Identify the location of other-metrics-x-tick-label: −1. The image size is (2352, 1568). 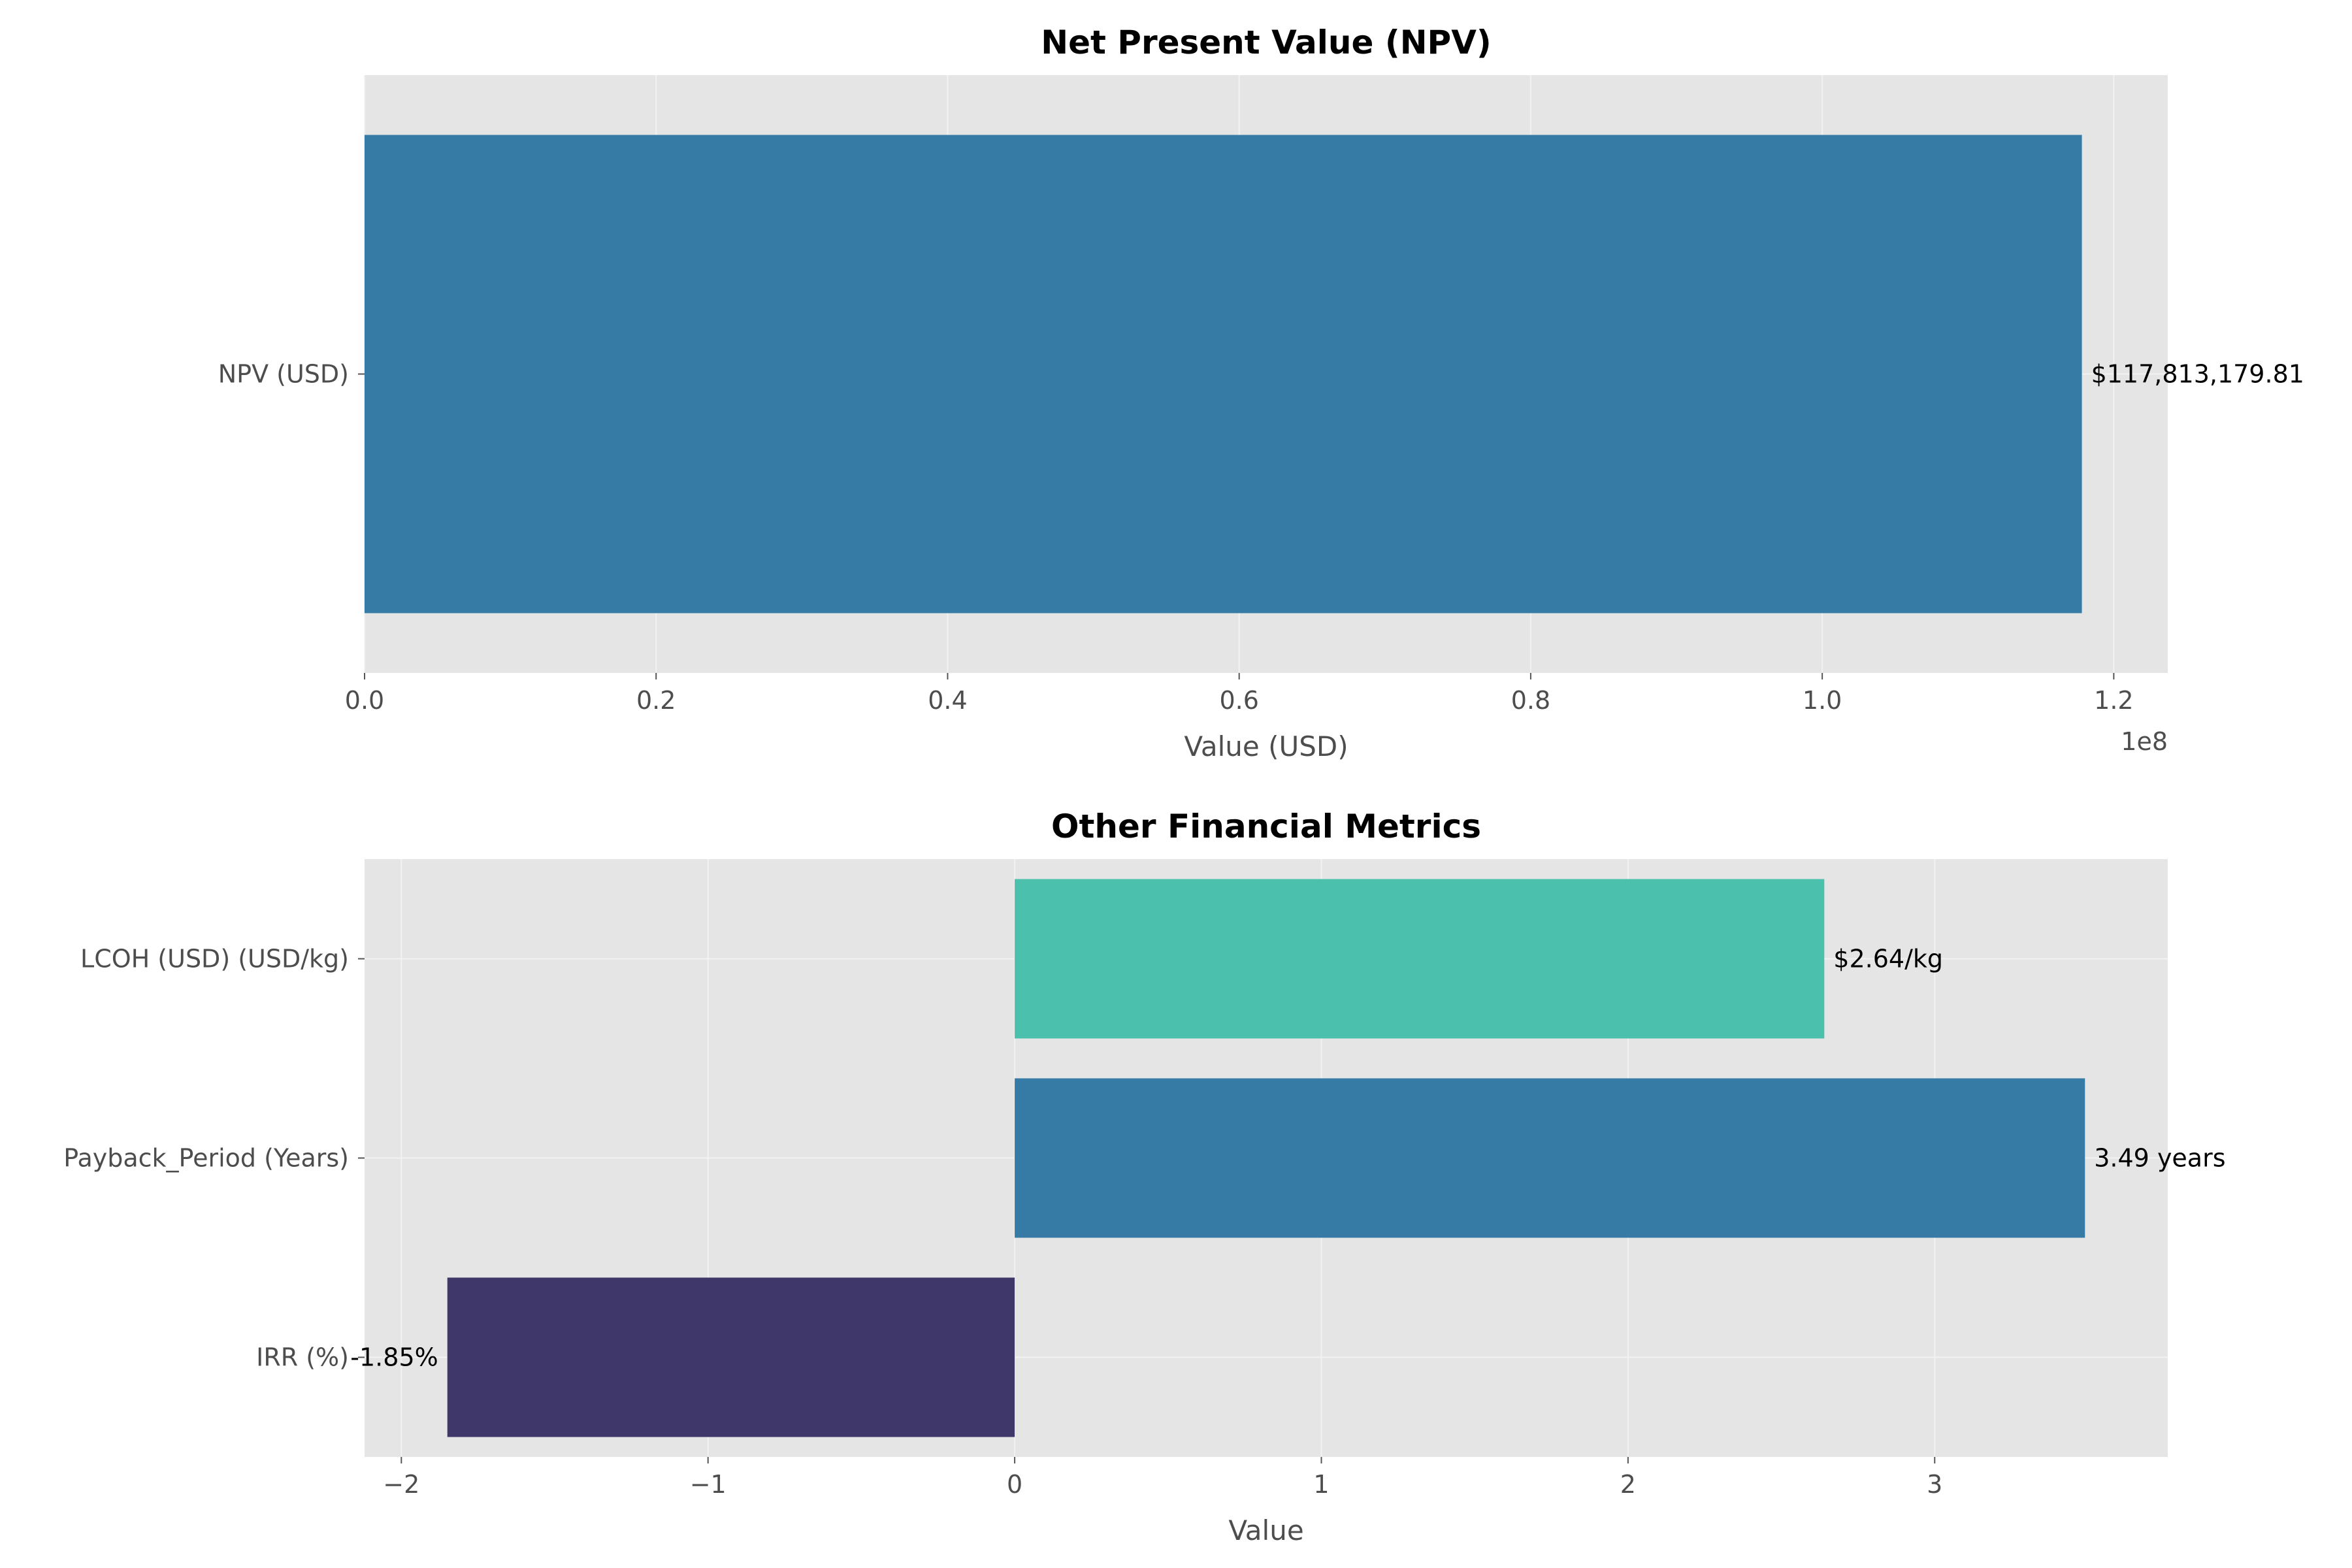
(708, 1484).